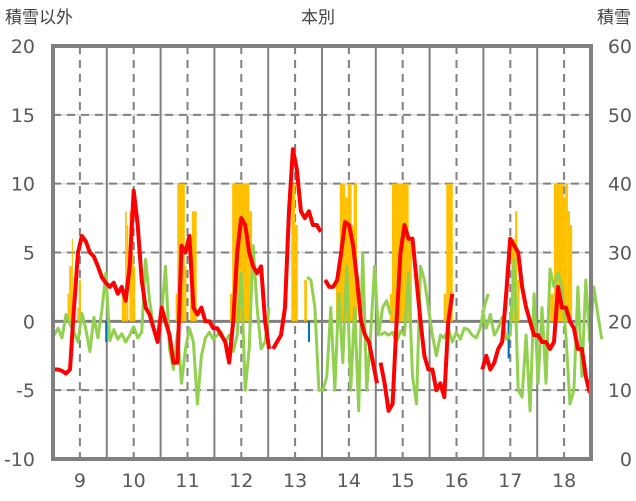  Describe the element at coordinates (349, 481) in the screenshot. I see `x-tick-label: 14` at that location.